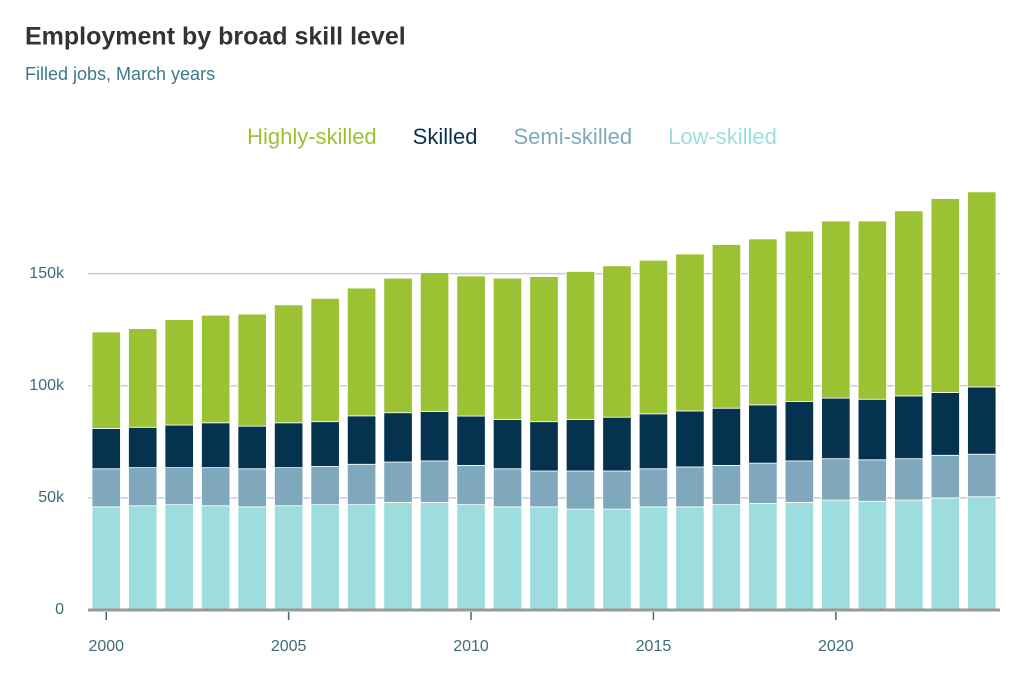  What do you see at coordinates (572, 136) in the screenshot?
I see `legend-entry: Semi-skilled` at bounding box center [572, 136].